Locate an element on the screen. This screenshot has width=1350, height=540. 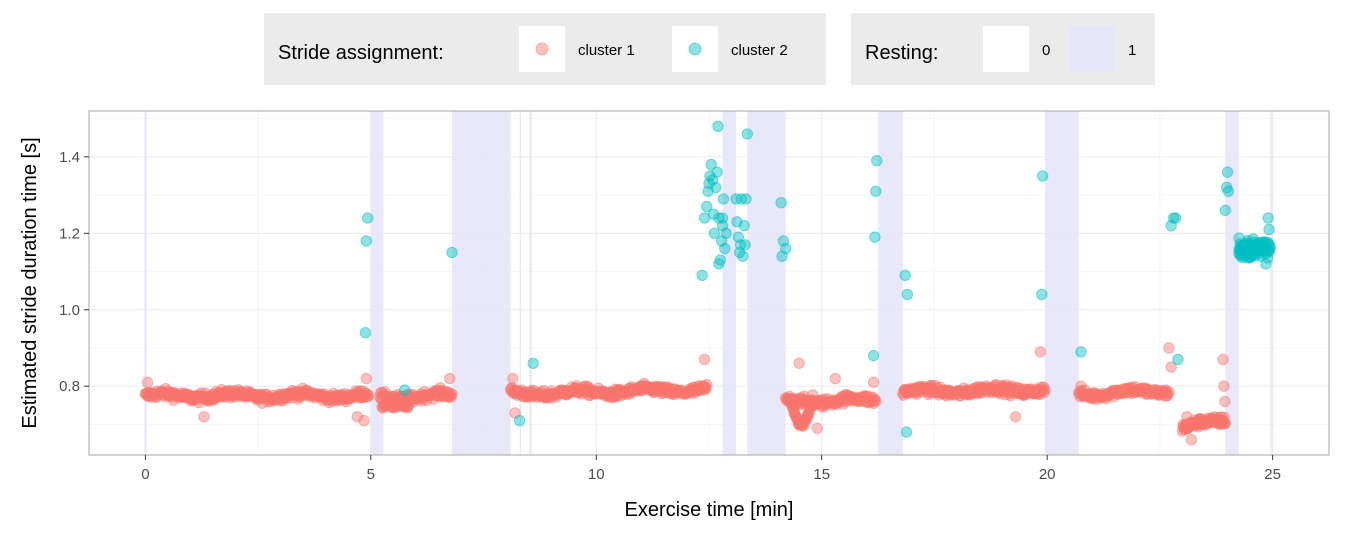
legend-key-cluster2 is located at coordinates (695, 49).